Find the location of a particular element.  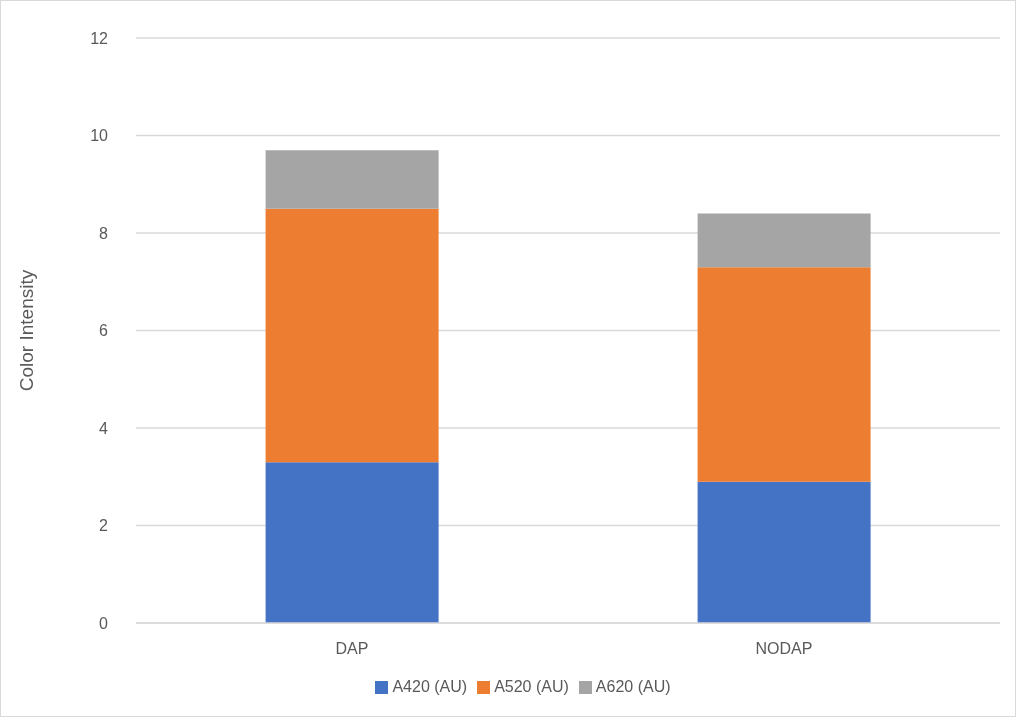

y-tick-label: 6 is located at coordinates (104, 331).